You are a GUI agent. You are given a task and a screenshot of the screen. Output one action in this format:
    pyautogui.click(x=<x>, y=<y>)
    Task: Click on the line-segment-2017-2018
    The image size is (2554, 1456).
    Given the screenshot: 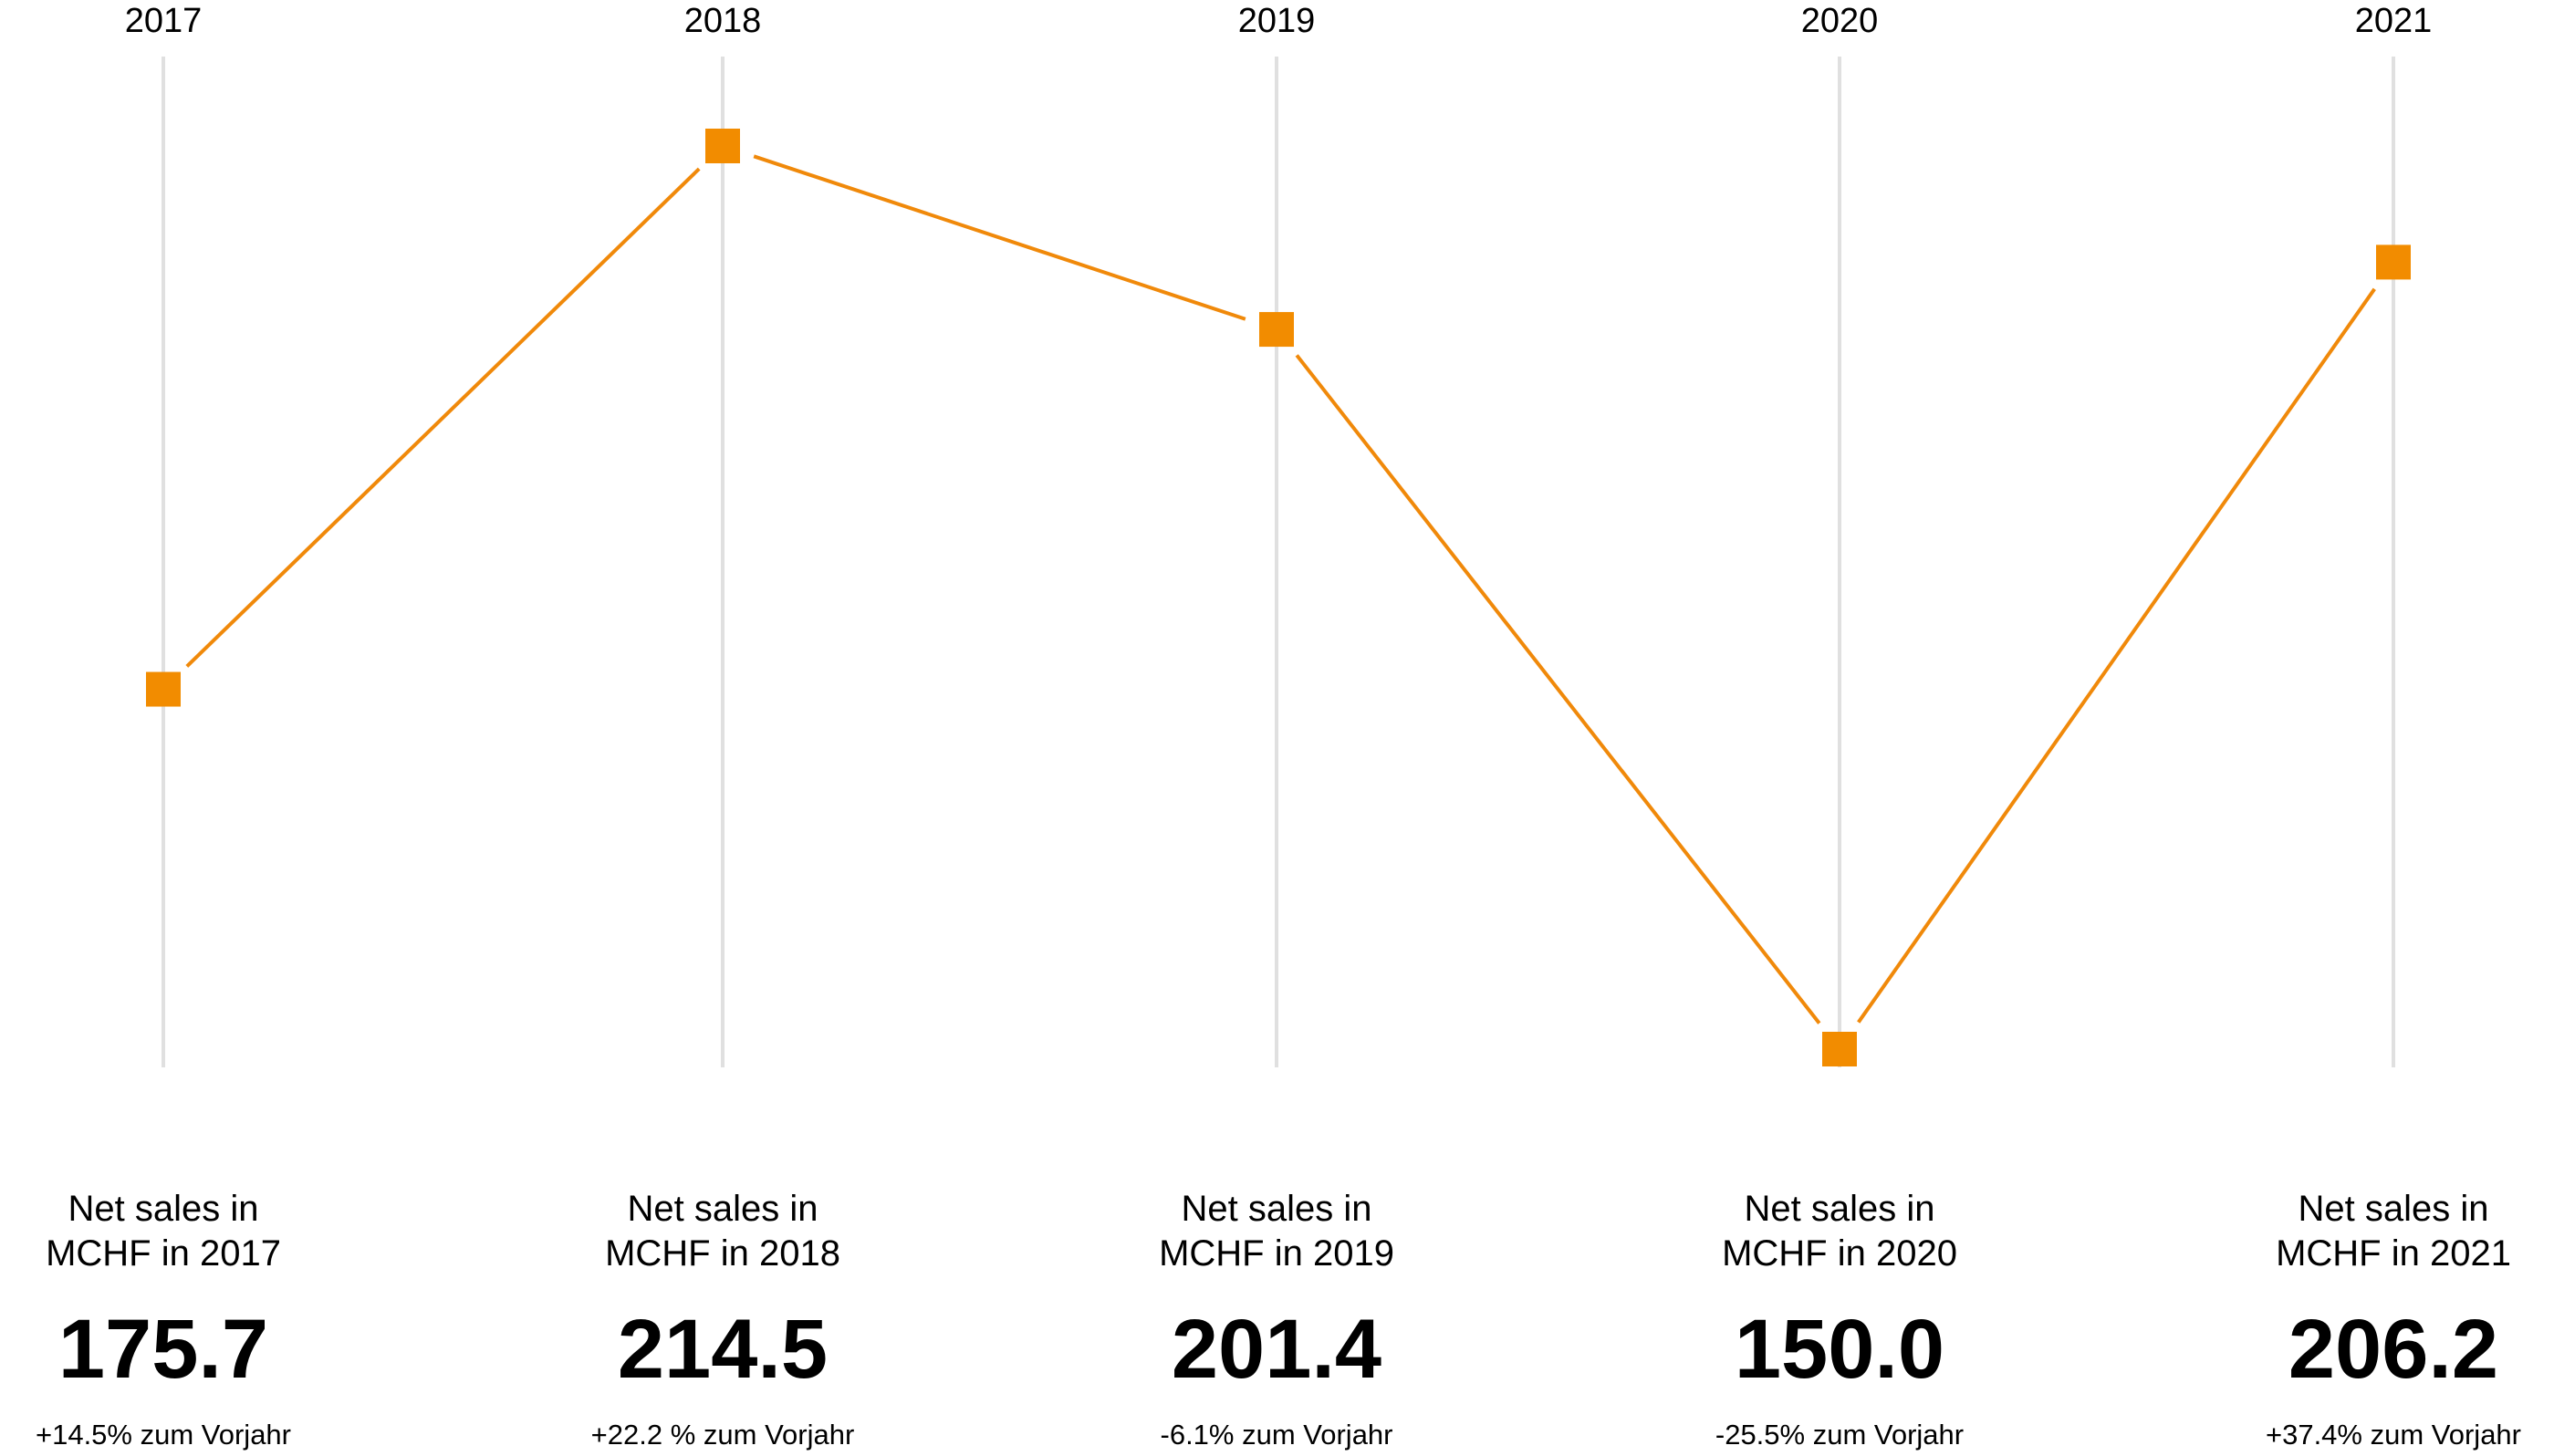 What is the action you would take?
    pyautogui.click(x=443, y=418)
    